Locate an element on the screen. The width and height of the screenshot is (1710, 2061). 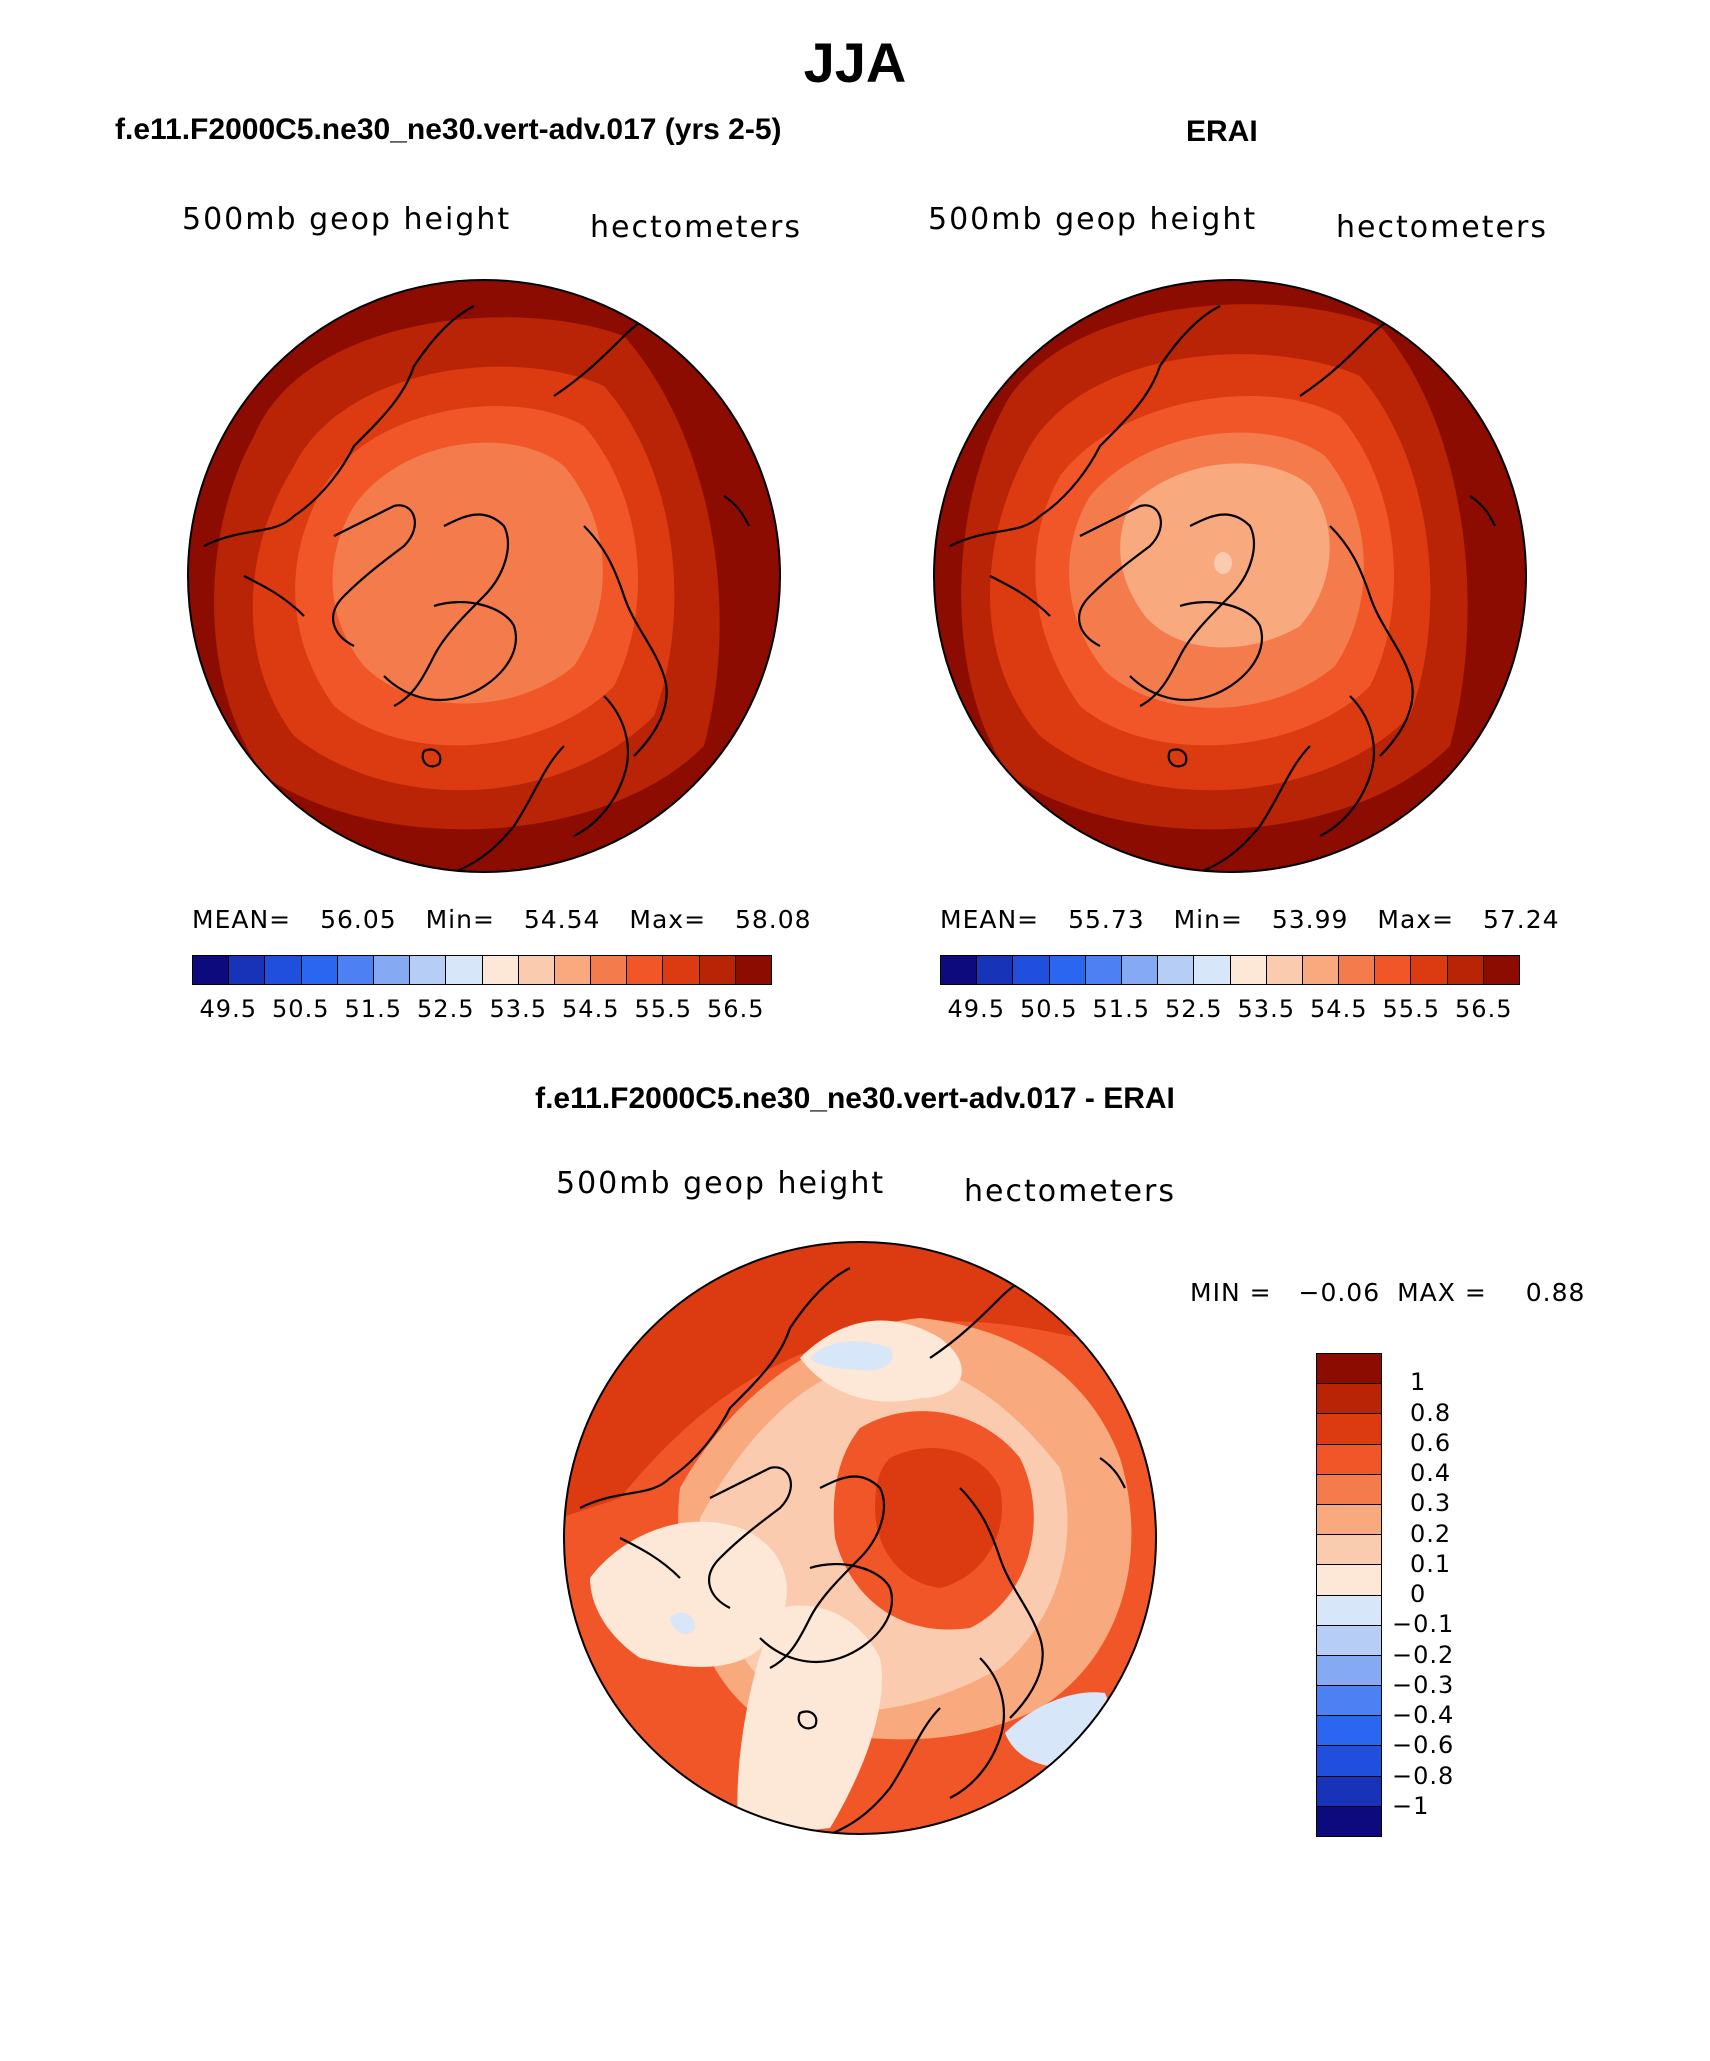
diff-max-label: MAX = is located at coordinates (1442, 1292).